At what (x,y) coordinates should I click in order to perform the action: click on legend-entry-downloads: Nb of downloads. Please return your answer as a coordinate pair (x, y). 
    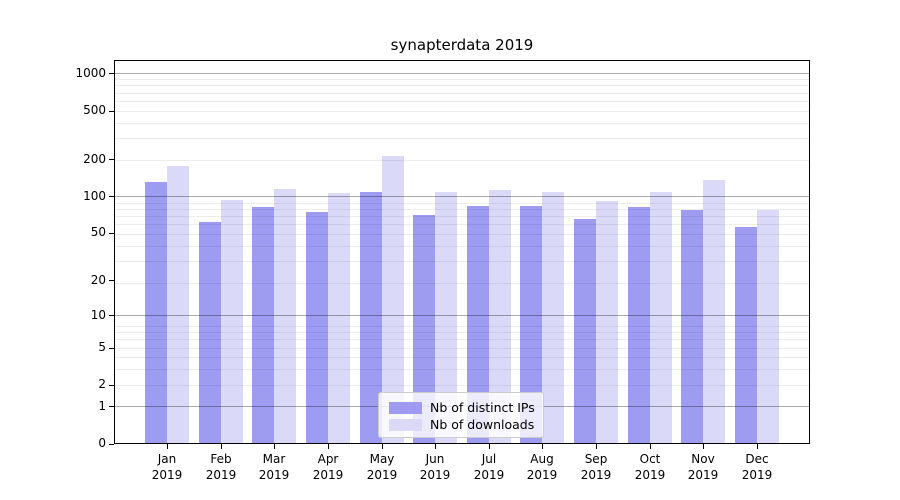
    Looking at the image, I should click on (461, 424).